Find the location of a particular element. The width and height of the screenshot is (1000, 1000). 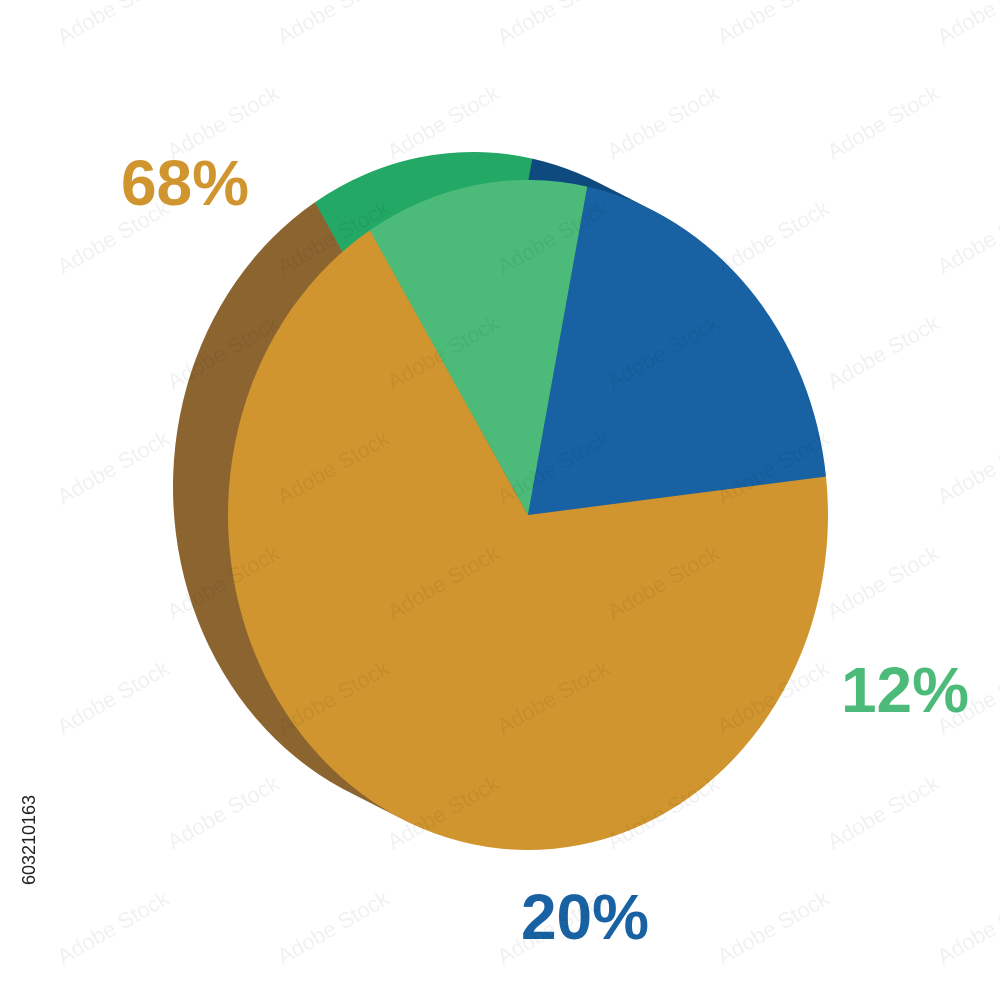

value-label: 68% is located at coordinates (185, 183).